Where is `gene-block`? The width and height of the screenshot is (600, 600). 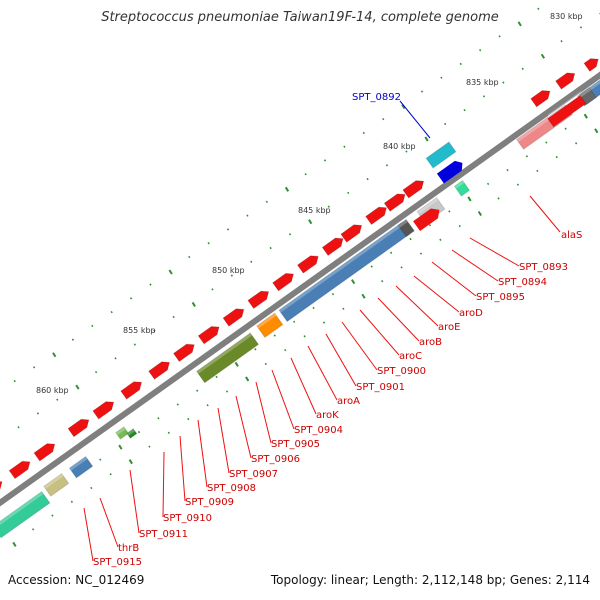
gene-block is located at coordinates (441, 155).